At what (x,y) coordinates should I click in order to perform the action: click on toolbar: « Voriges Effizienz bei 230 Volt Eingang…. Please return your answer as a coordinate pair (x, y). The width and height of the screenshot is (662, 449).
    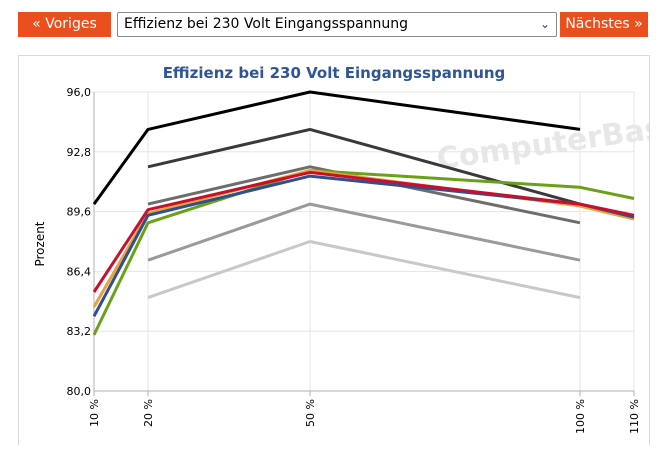
    Looking at the image, I should click on (331, 21).